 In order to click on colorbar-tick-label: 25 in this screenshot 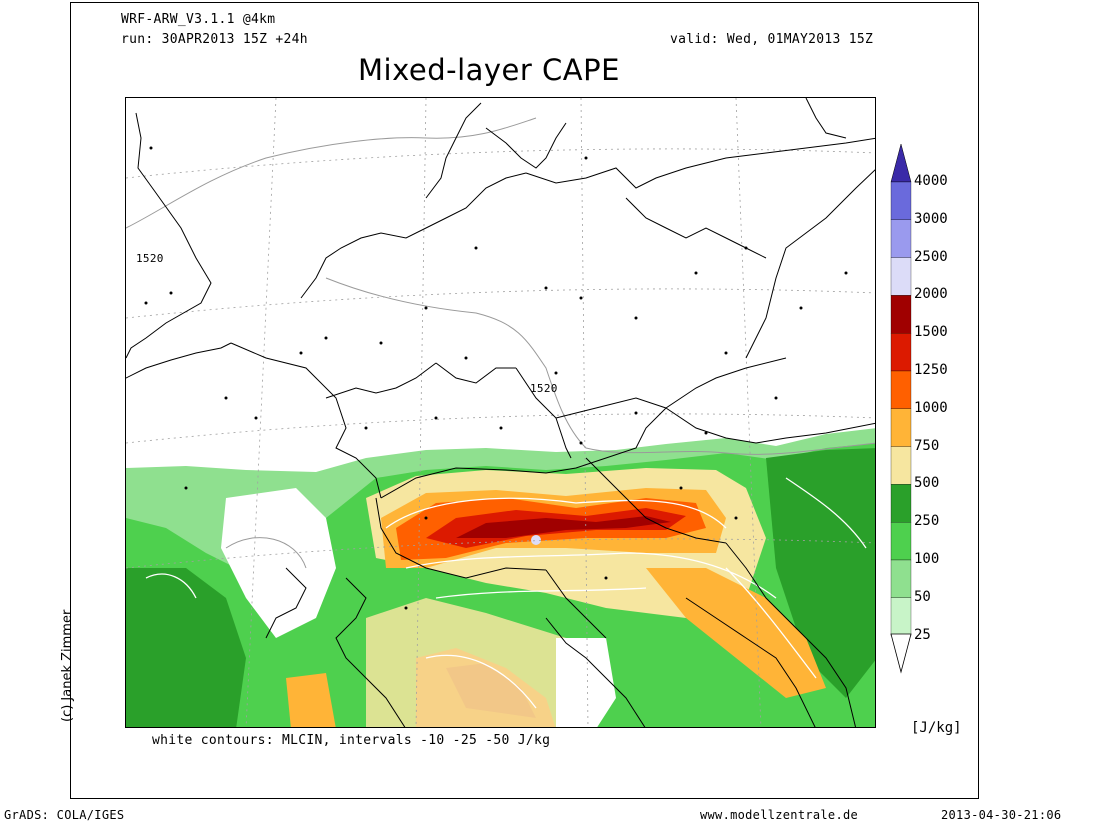, I will do `click(922, 634)`.